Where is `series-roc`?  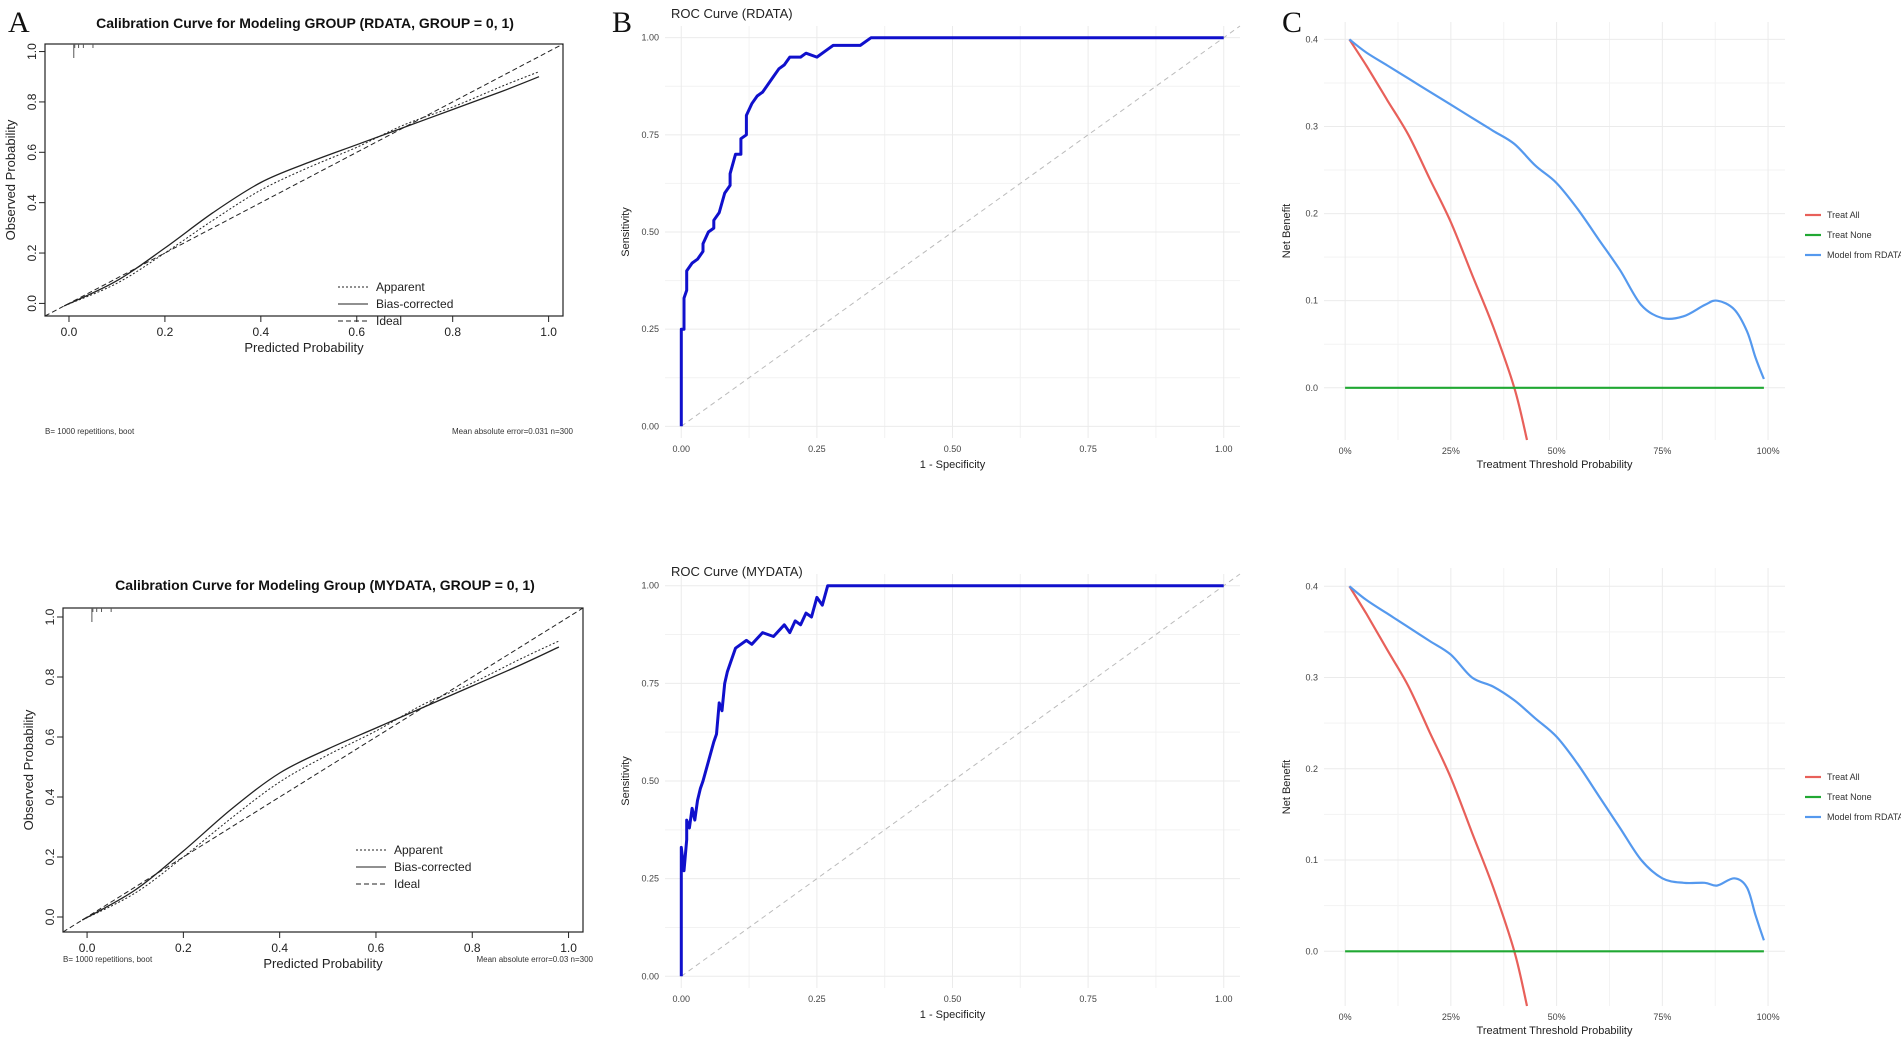
series-roc is located at coordinates (951, 231).